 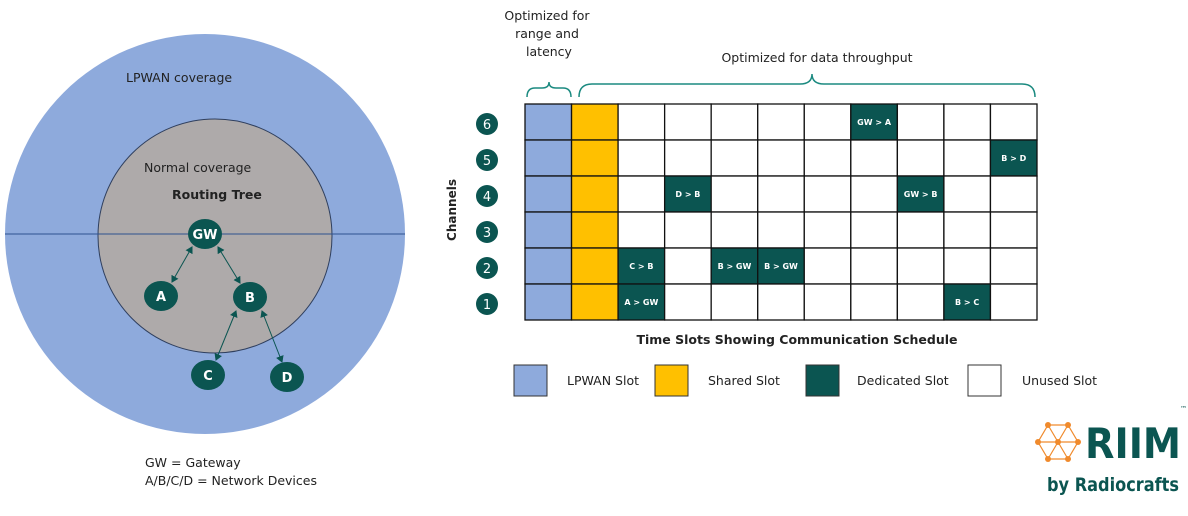 I want to click on legend-swatch-dedicated, so click(x=822, y=380).